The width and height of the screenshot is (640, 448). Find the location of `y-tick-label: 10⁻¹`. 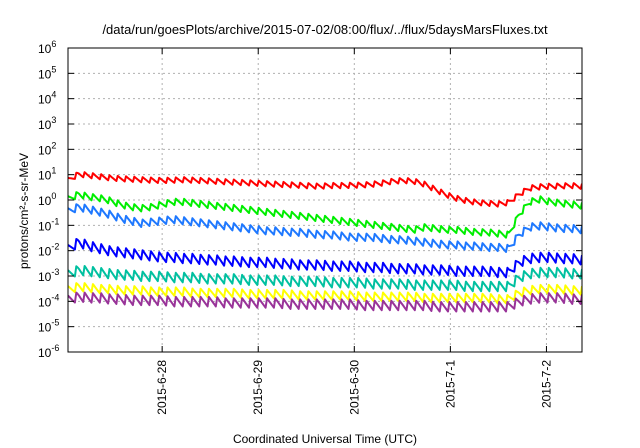

y-tick-label: 10⁻¹ is located at coordinates (48, 224).